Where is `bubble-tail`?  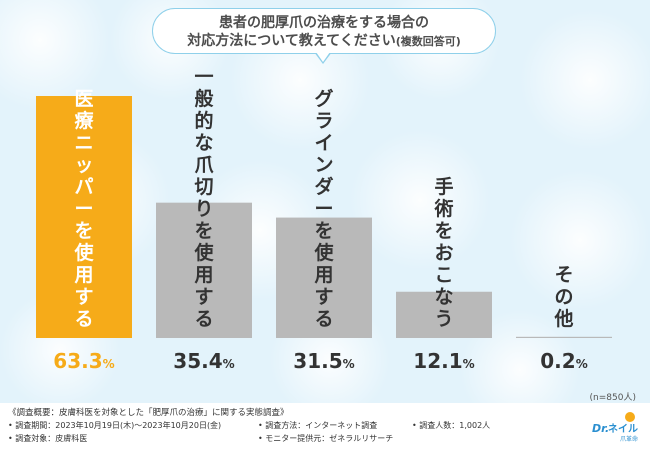
bubble-tail is located at coordinates (323, 57).